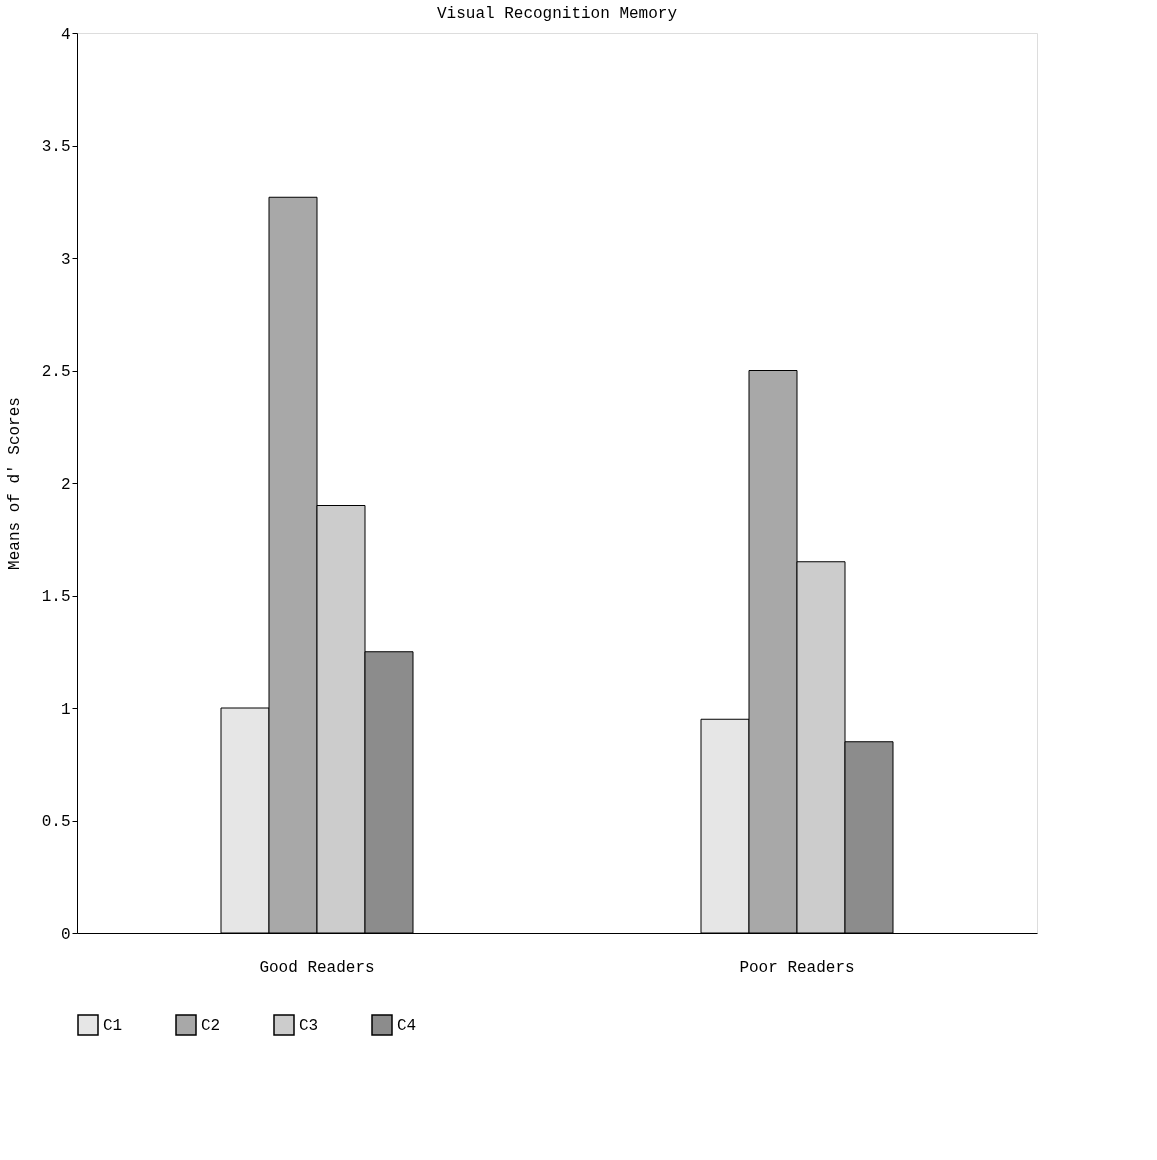  I want to click on y-tick-label: 4, so click(65, 34).